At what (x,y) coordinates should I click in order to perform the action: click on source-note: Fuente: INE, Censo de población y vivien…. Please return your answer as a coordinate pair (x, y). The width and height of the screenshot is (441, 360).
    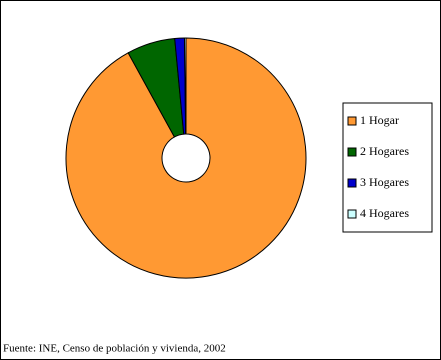
    Looking at the image, I should click on (114, 349).